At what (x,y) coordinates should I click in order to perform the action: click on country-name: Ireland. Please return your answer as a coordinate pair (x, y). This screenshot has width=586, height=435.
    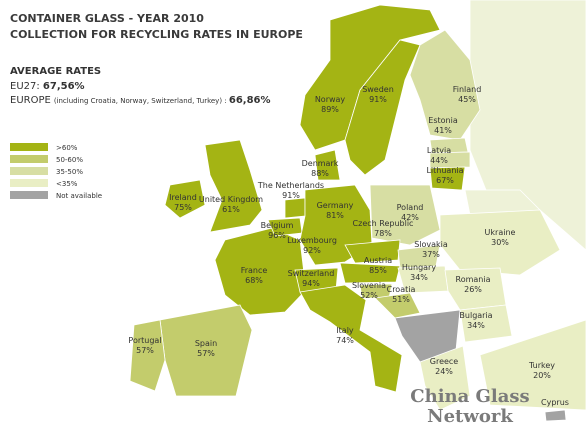
    Looking at the image, I should click on (183, 197).